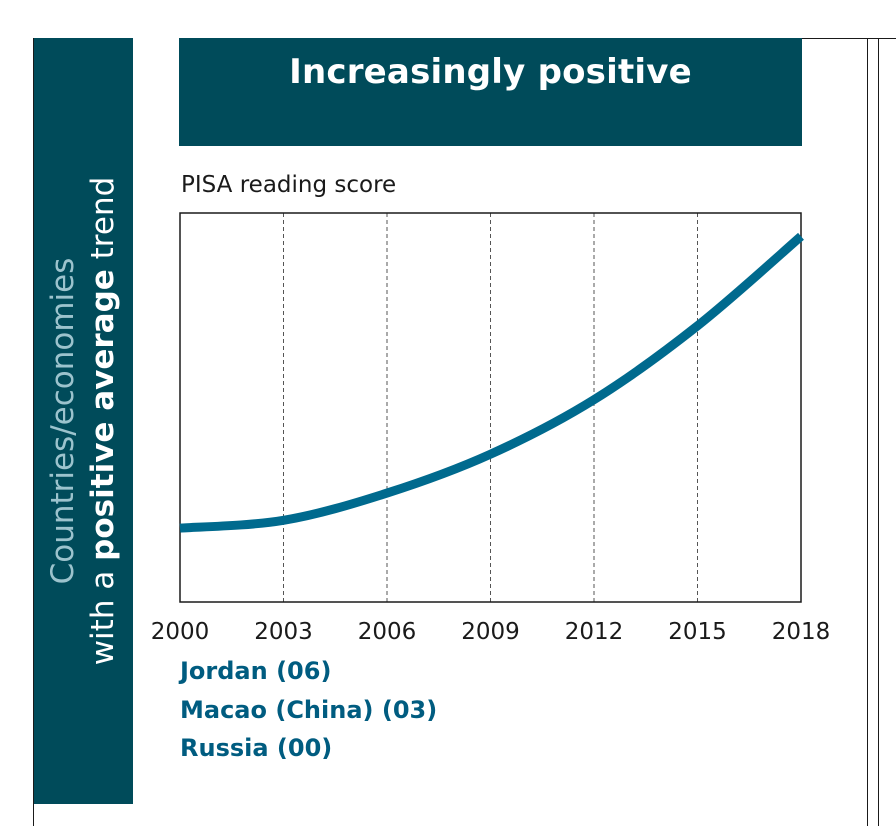 The height and width of the screenshot is (826, 896). I want to click on side-panel-line2: with a positive average trend, so click(103, 421).